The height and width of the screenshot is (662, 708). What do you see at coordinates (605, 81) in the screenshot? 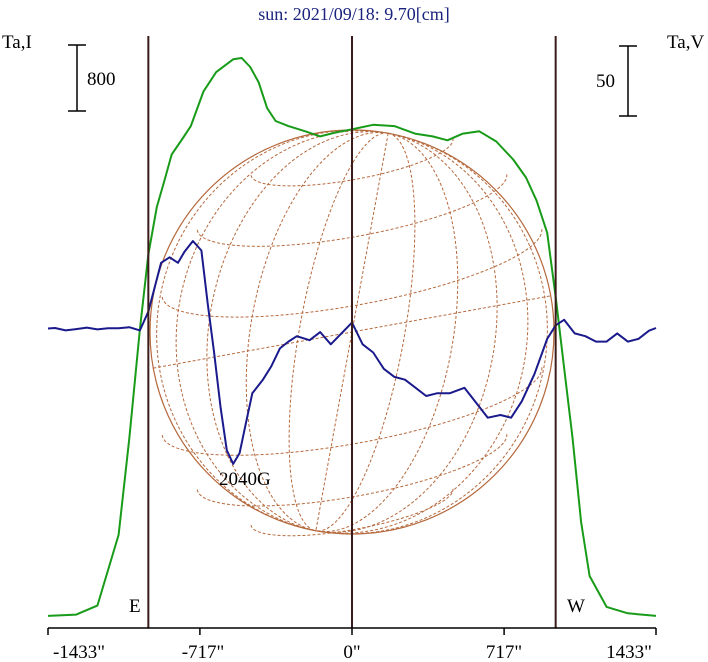
I see `scale-label-right: 50` at bounding box center [605, 81].